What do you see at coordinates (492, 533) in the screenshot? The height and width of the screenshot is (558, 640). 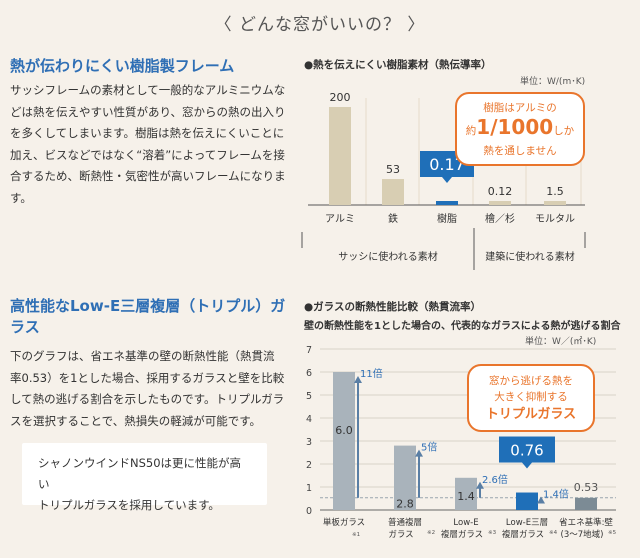 I see `footnote-mark: ※3` at bounding box center [492, 533].